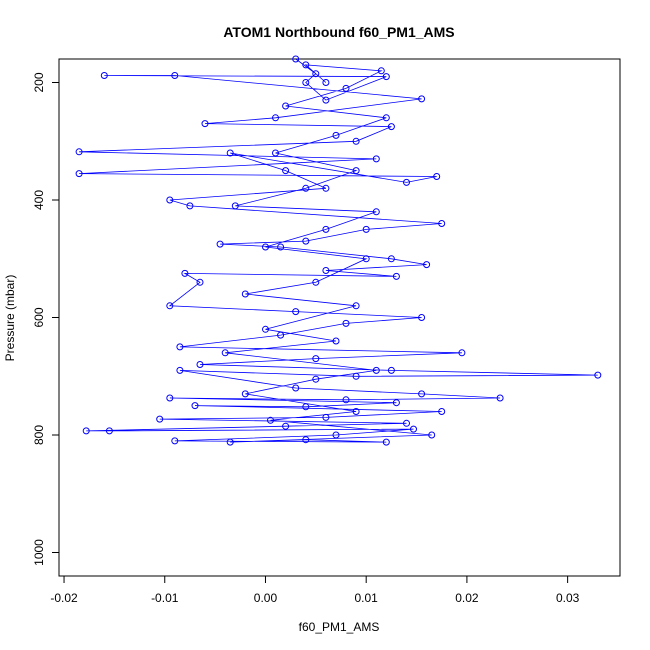 The height and width of the screenshot is (650, 650). What do you see at coordinates (266, 598) in the screenshot?
I see `x-tick-label: 0.00` at bounding box center [266, 598].